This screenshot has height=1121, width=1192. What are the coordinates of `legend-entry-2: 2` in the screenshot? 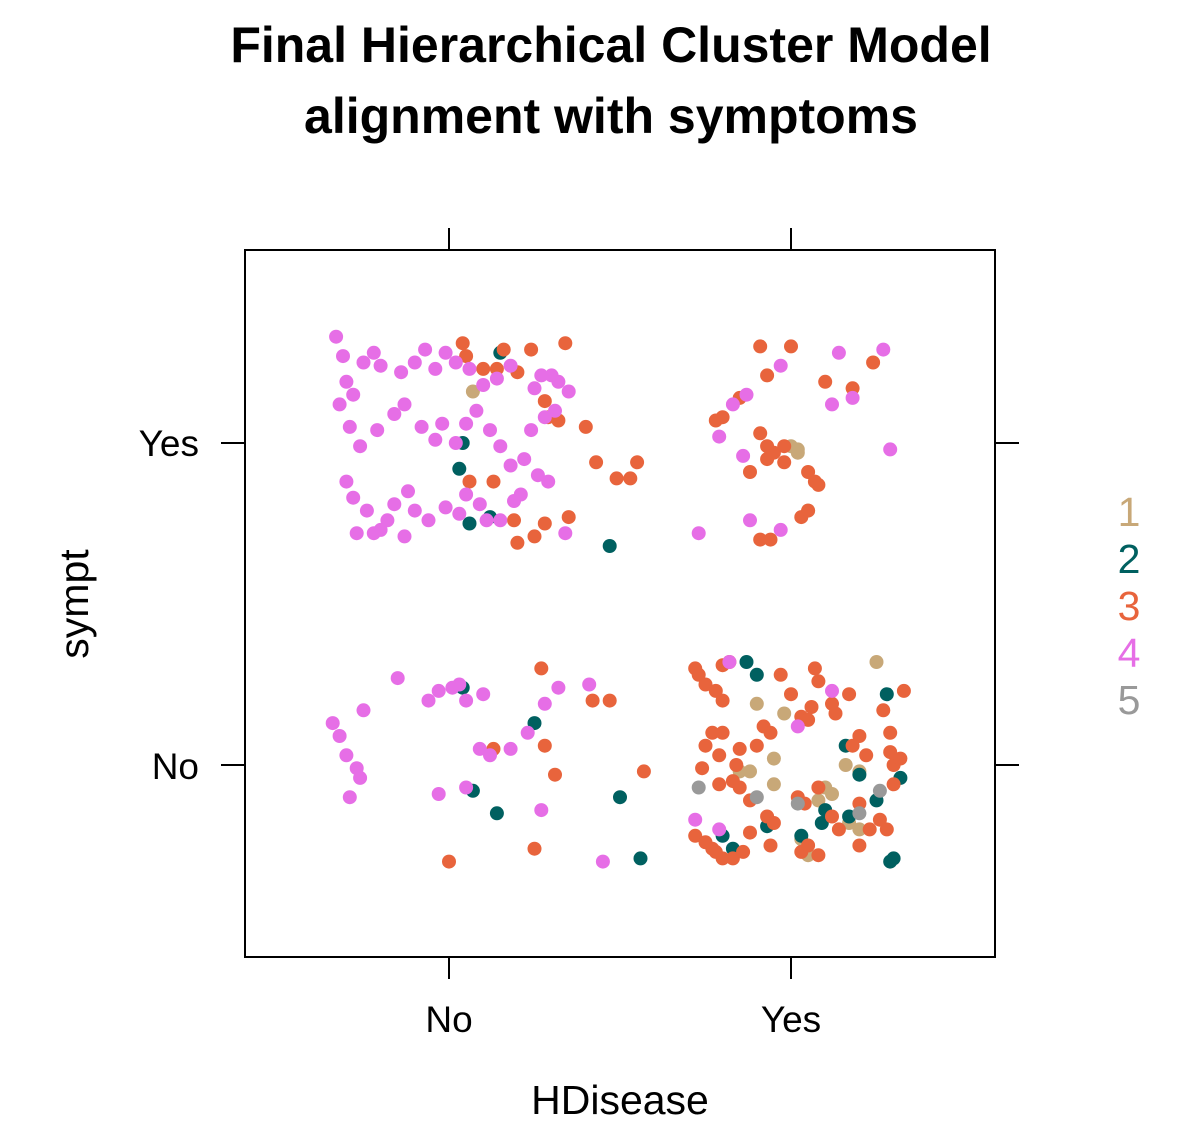 It's located at (1129, 559).